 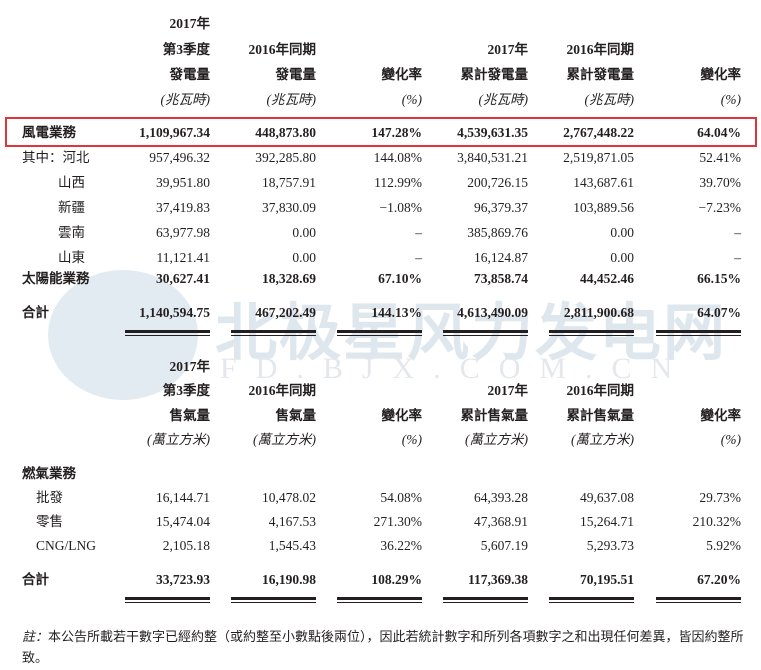 I want to click on table-cell: 143,687.61, so click(x=603, y=182).